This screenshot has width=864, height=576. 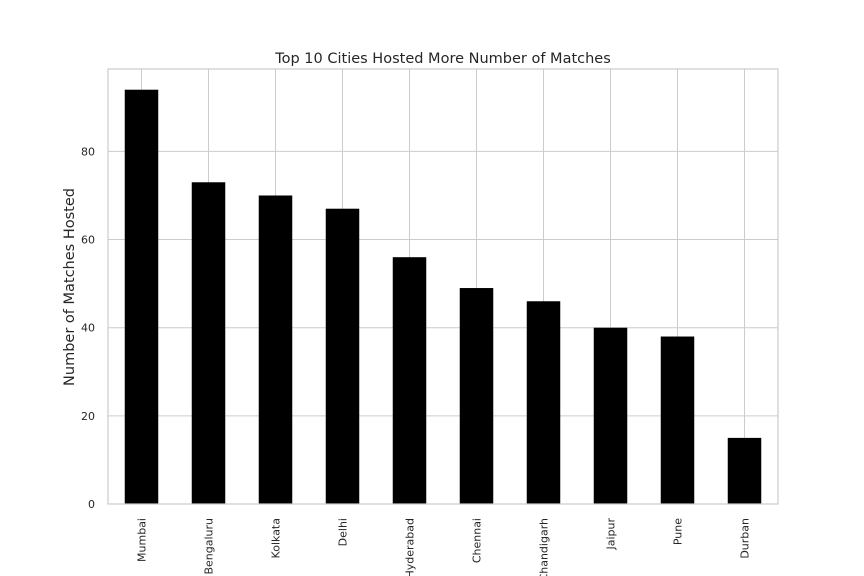 What do you see at coordinates (409, 380) in the screenshot?
I see `bar-hyderabad` at bounding box center [409, 380].